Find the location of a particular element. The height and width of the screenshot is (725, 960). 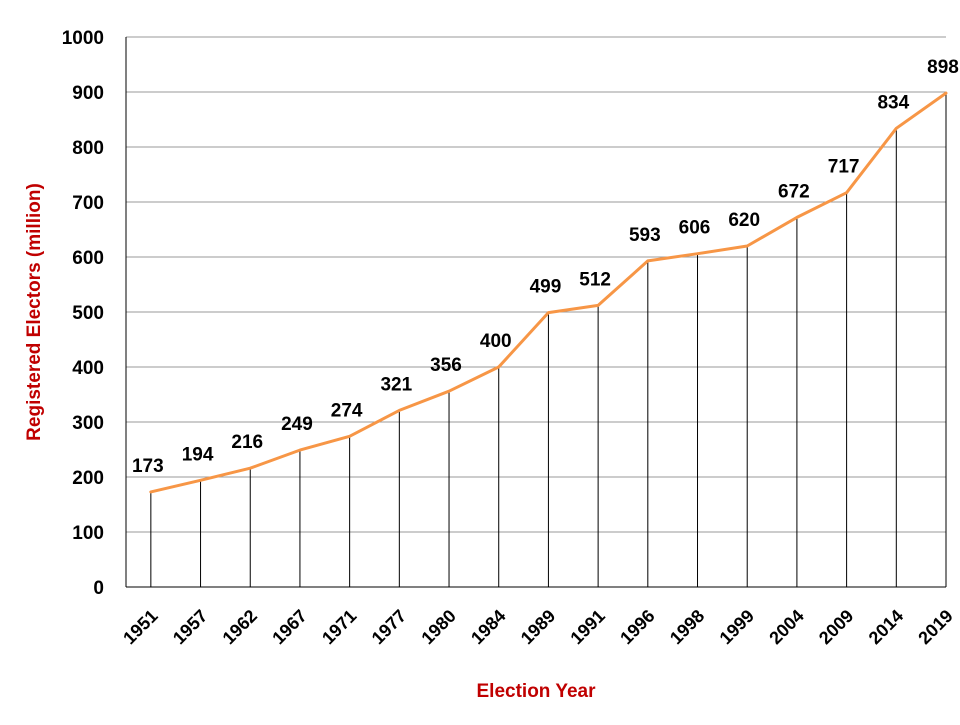

data-label-2019: 898 is located at coordinates (943, 67).